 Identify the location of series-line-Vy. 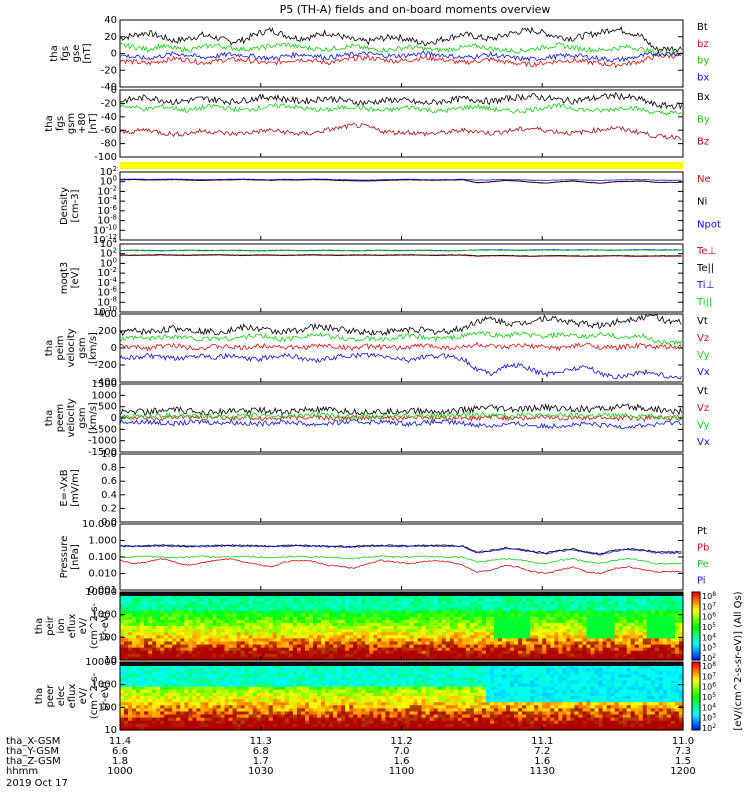
(400, 338).